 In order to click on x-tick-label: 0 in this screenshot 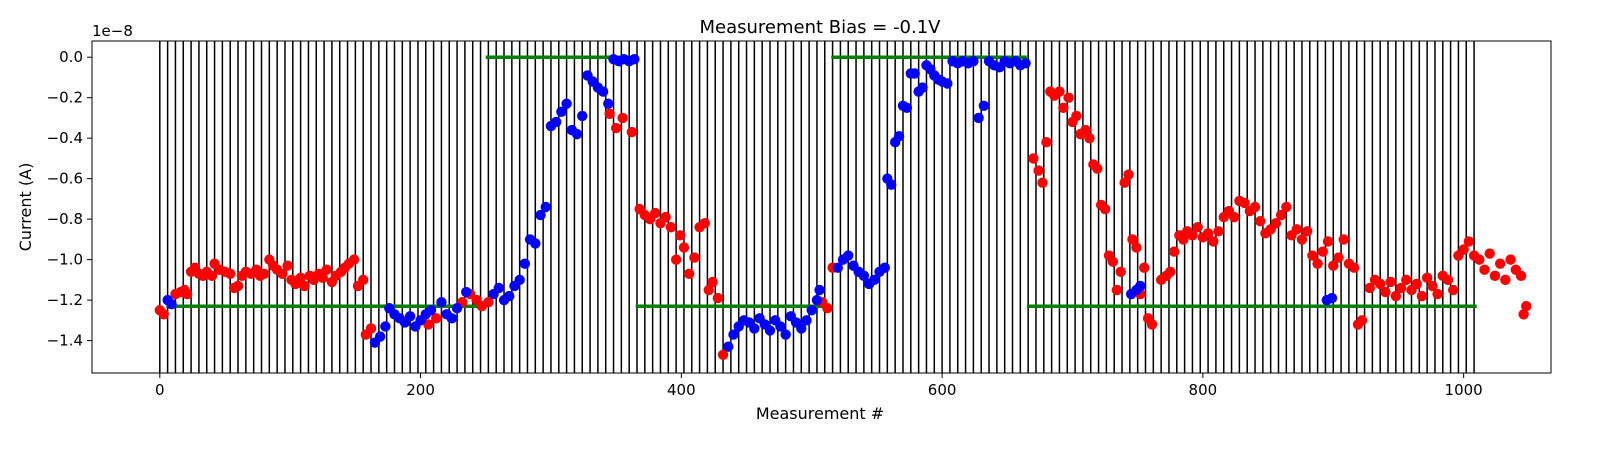, I will do `click(160, 390)`.